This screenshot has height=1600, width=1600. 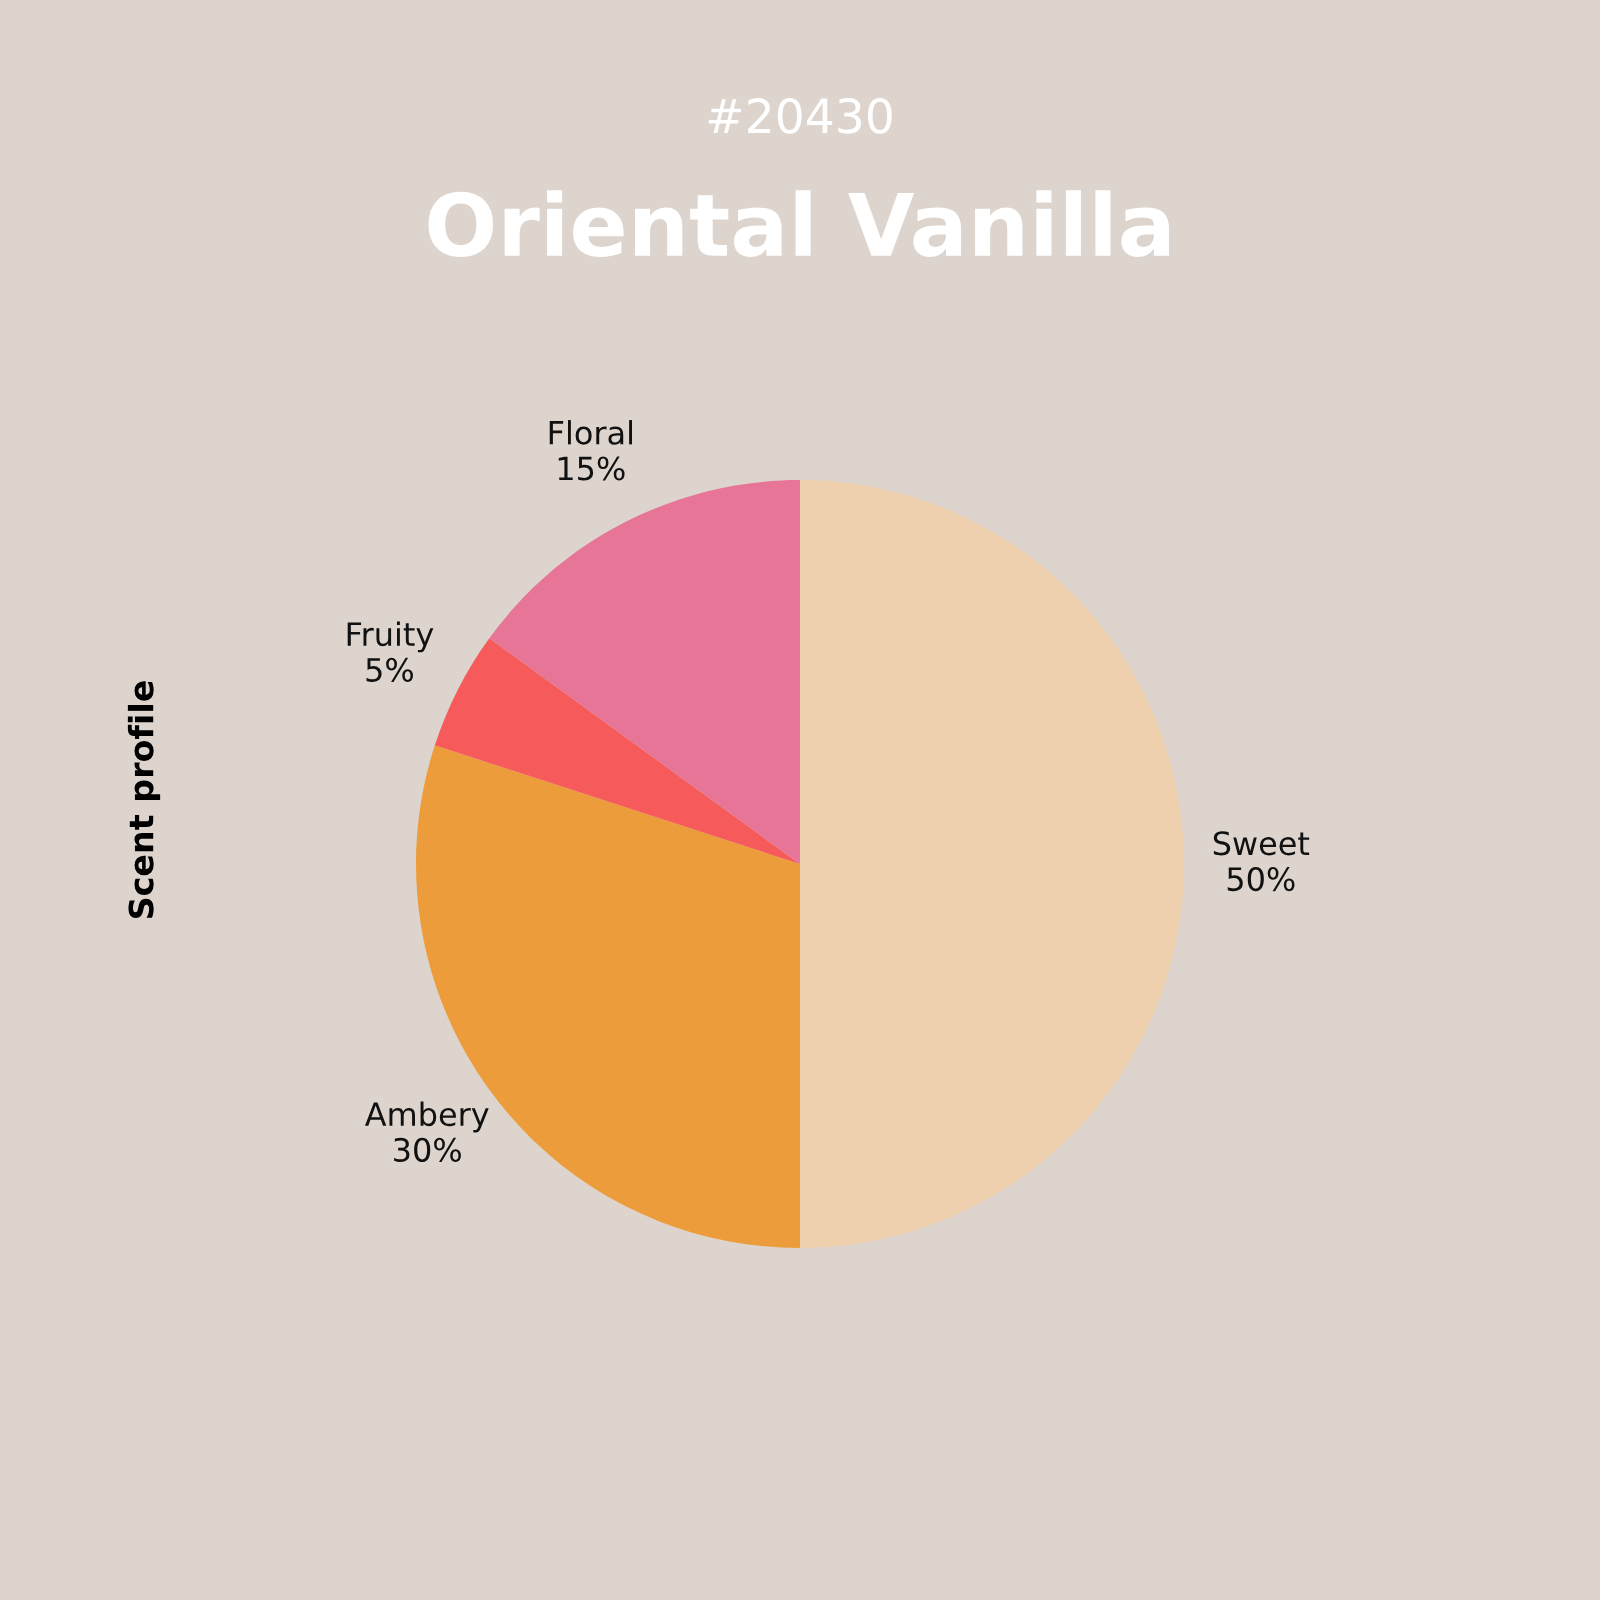 I want to click on data-label: 50%, so click(x=1261, y=879).